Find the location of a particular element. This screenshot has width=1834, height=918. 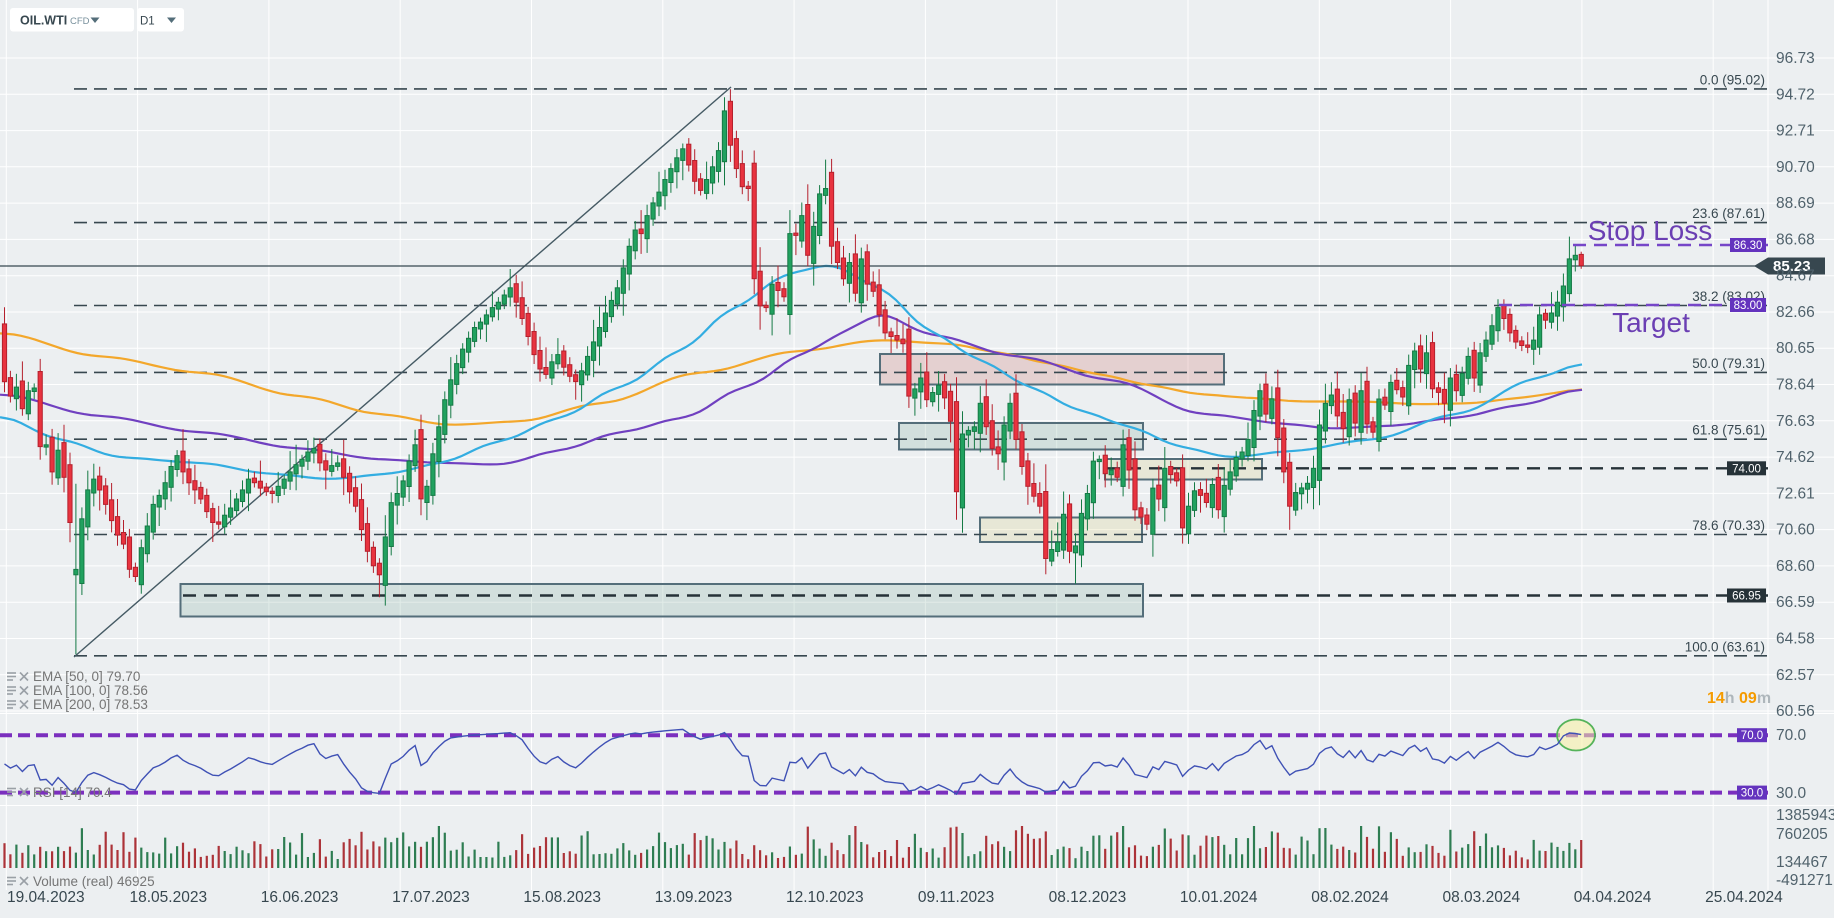

svg-text: 86.30 is located at coordinates (1748, 246).